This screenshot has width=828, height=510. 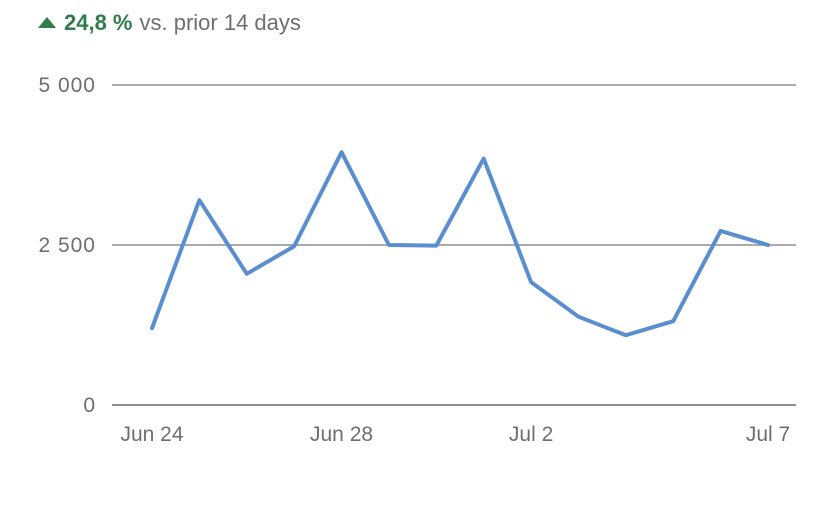 What do you see at coordinates (47, 22) in the screenshot?
I see `trend-up-icon` at bounding box center [47, 22].